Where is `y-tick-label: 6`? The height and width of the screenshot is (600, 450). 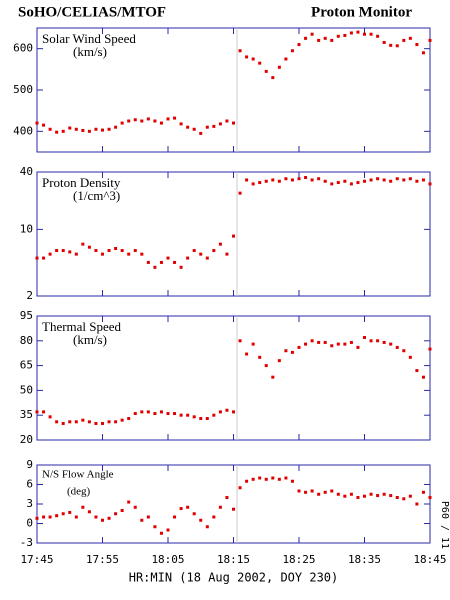
y-tick-label: 6 is located at coordinates (29, 484).